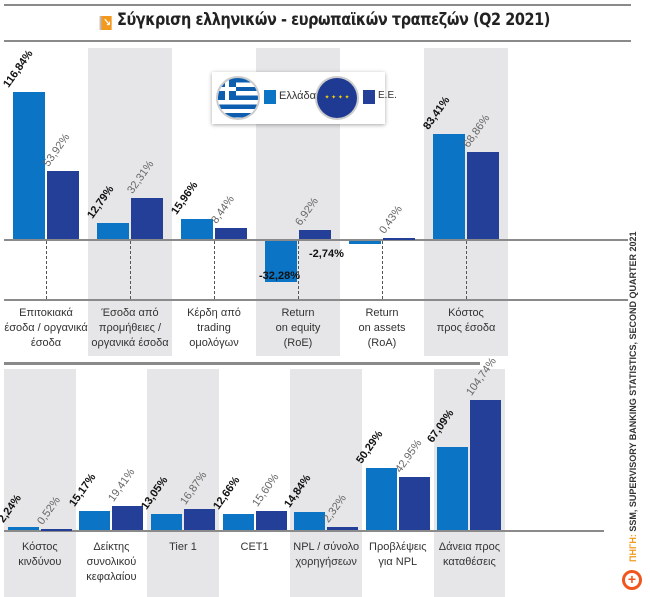 The height and width of the screenshot is (597, 650). What do you see at coordinates (391, 220) in the screenshot?
I see `value-label-eu: 0,43%` at bounding box center [391, 220].